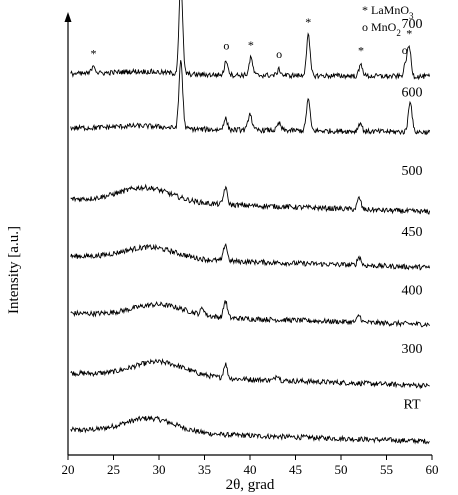 Image resolution: width=458 pixels, height=495 pixels. I want to click on series-line-rt, so click(250, 430).